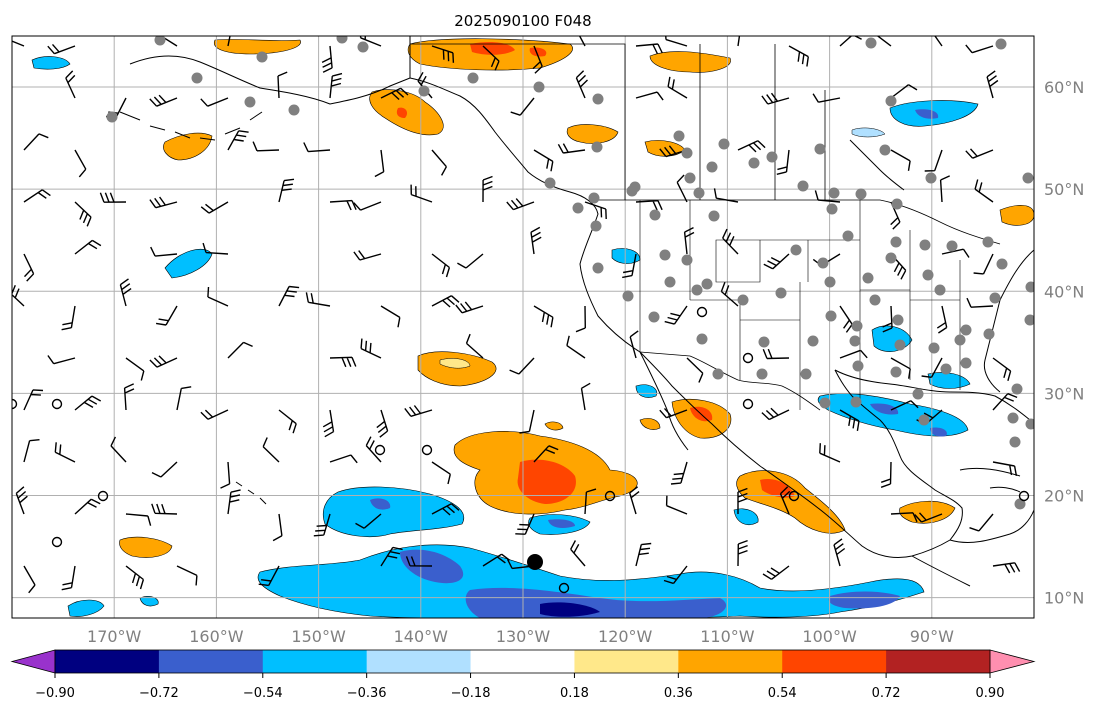  Describe the element at coordinates (216, 636) in the screenshot. I see `longitude-label: 160°W` at that location.